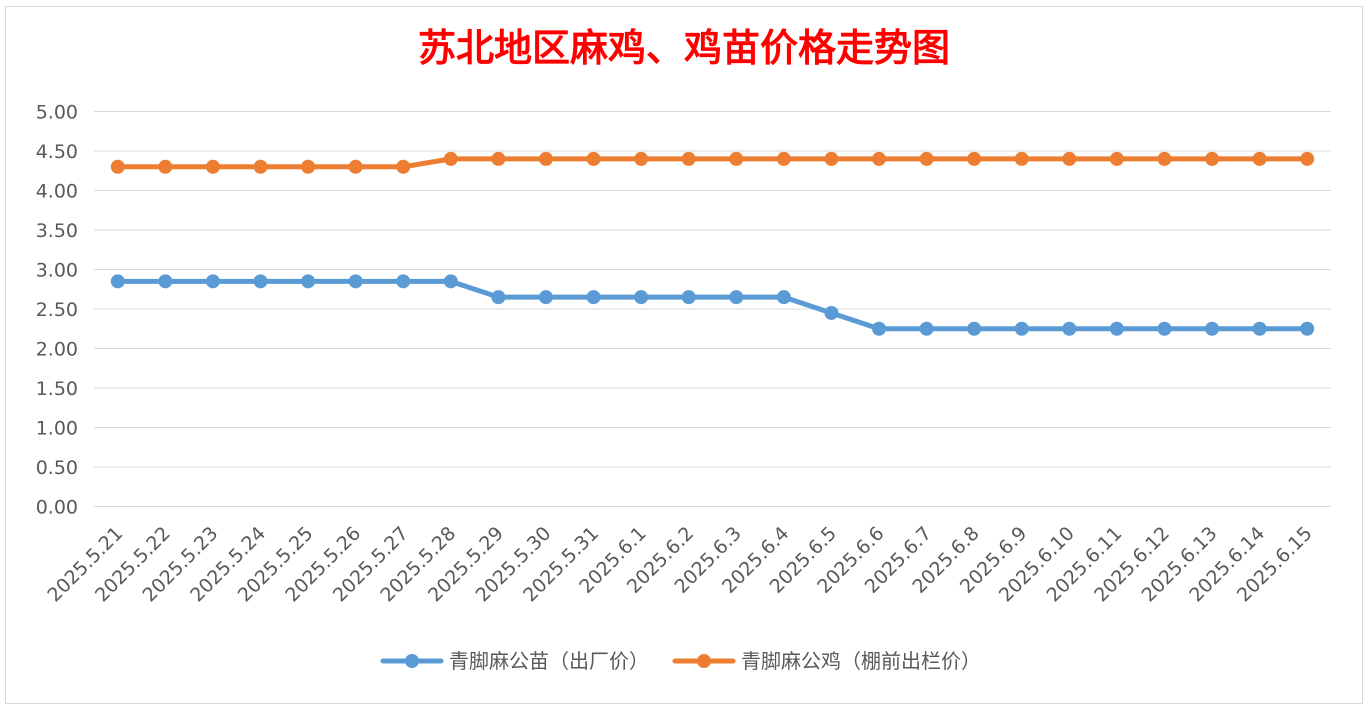 This screenshot has height=713, width=1370. Describe the element at coordinates (57, 231) in the screenshot. I see `y-tick-label: 3.50` at that location.